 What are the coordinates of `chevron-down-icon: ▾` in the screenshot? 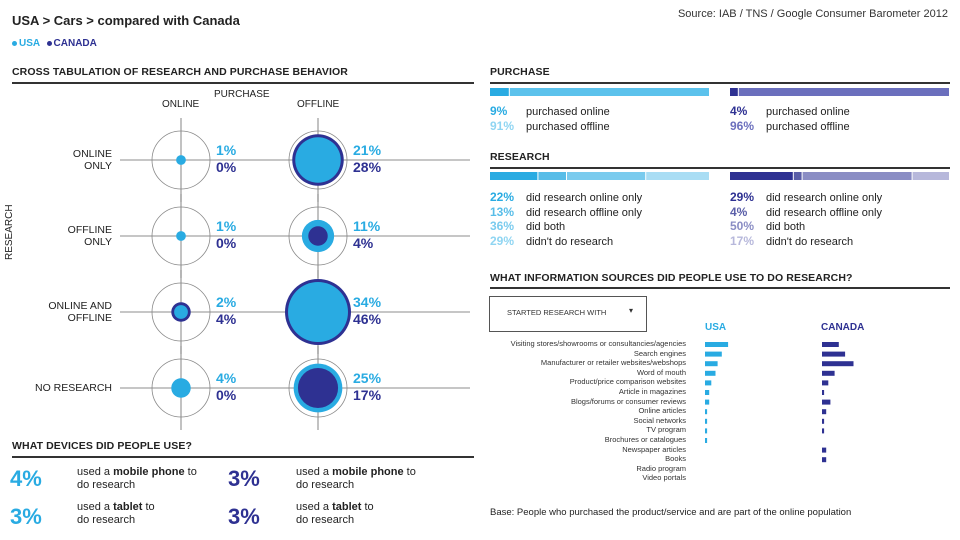 It's located at (631, 310).